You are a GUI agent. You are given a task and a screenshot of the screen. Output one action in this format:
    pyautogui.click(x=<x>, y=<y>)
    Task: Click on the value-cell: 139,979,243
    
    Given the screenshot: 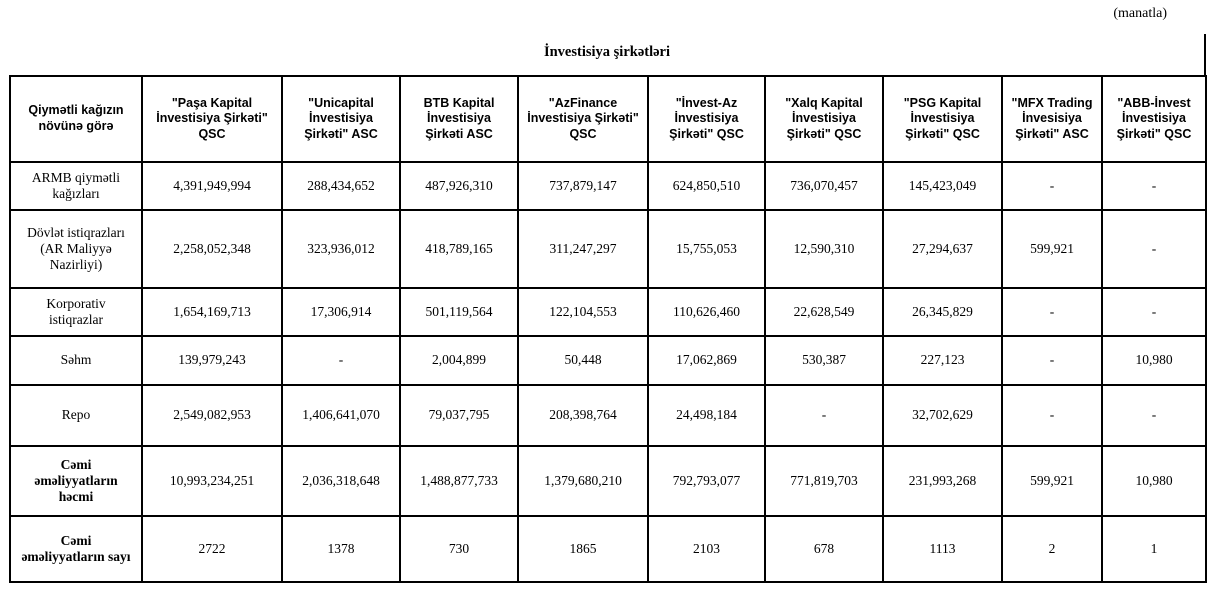 What is the action you would take?
    pyautogui.click(x=212, y=360)
    